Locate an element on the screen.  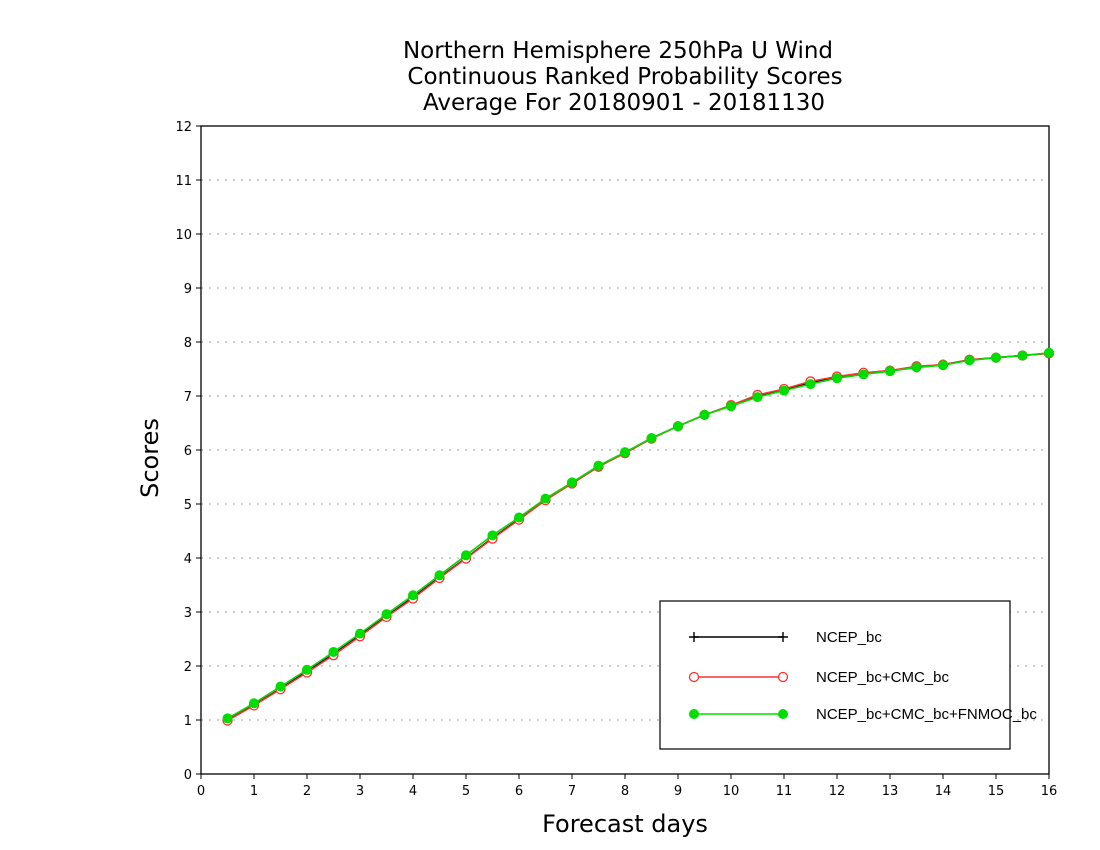
y-tick-label: 7 is located at coordinates (188, 397).